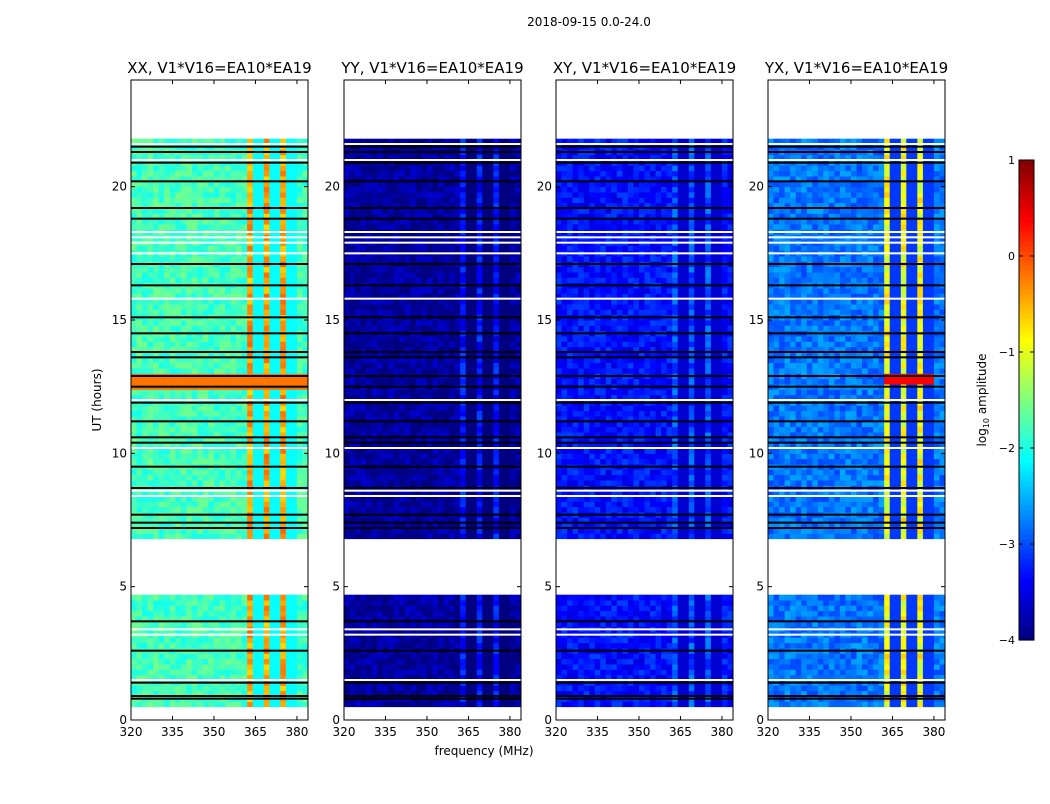  I want to click on heatmap, so click(433, 423).